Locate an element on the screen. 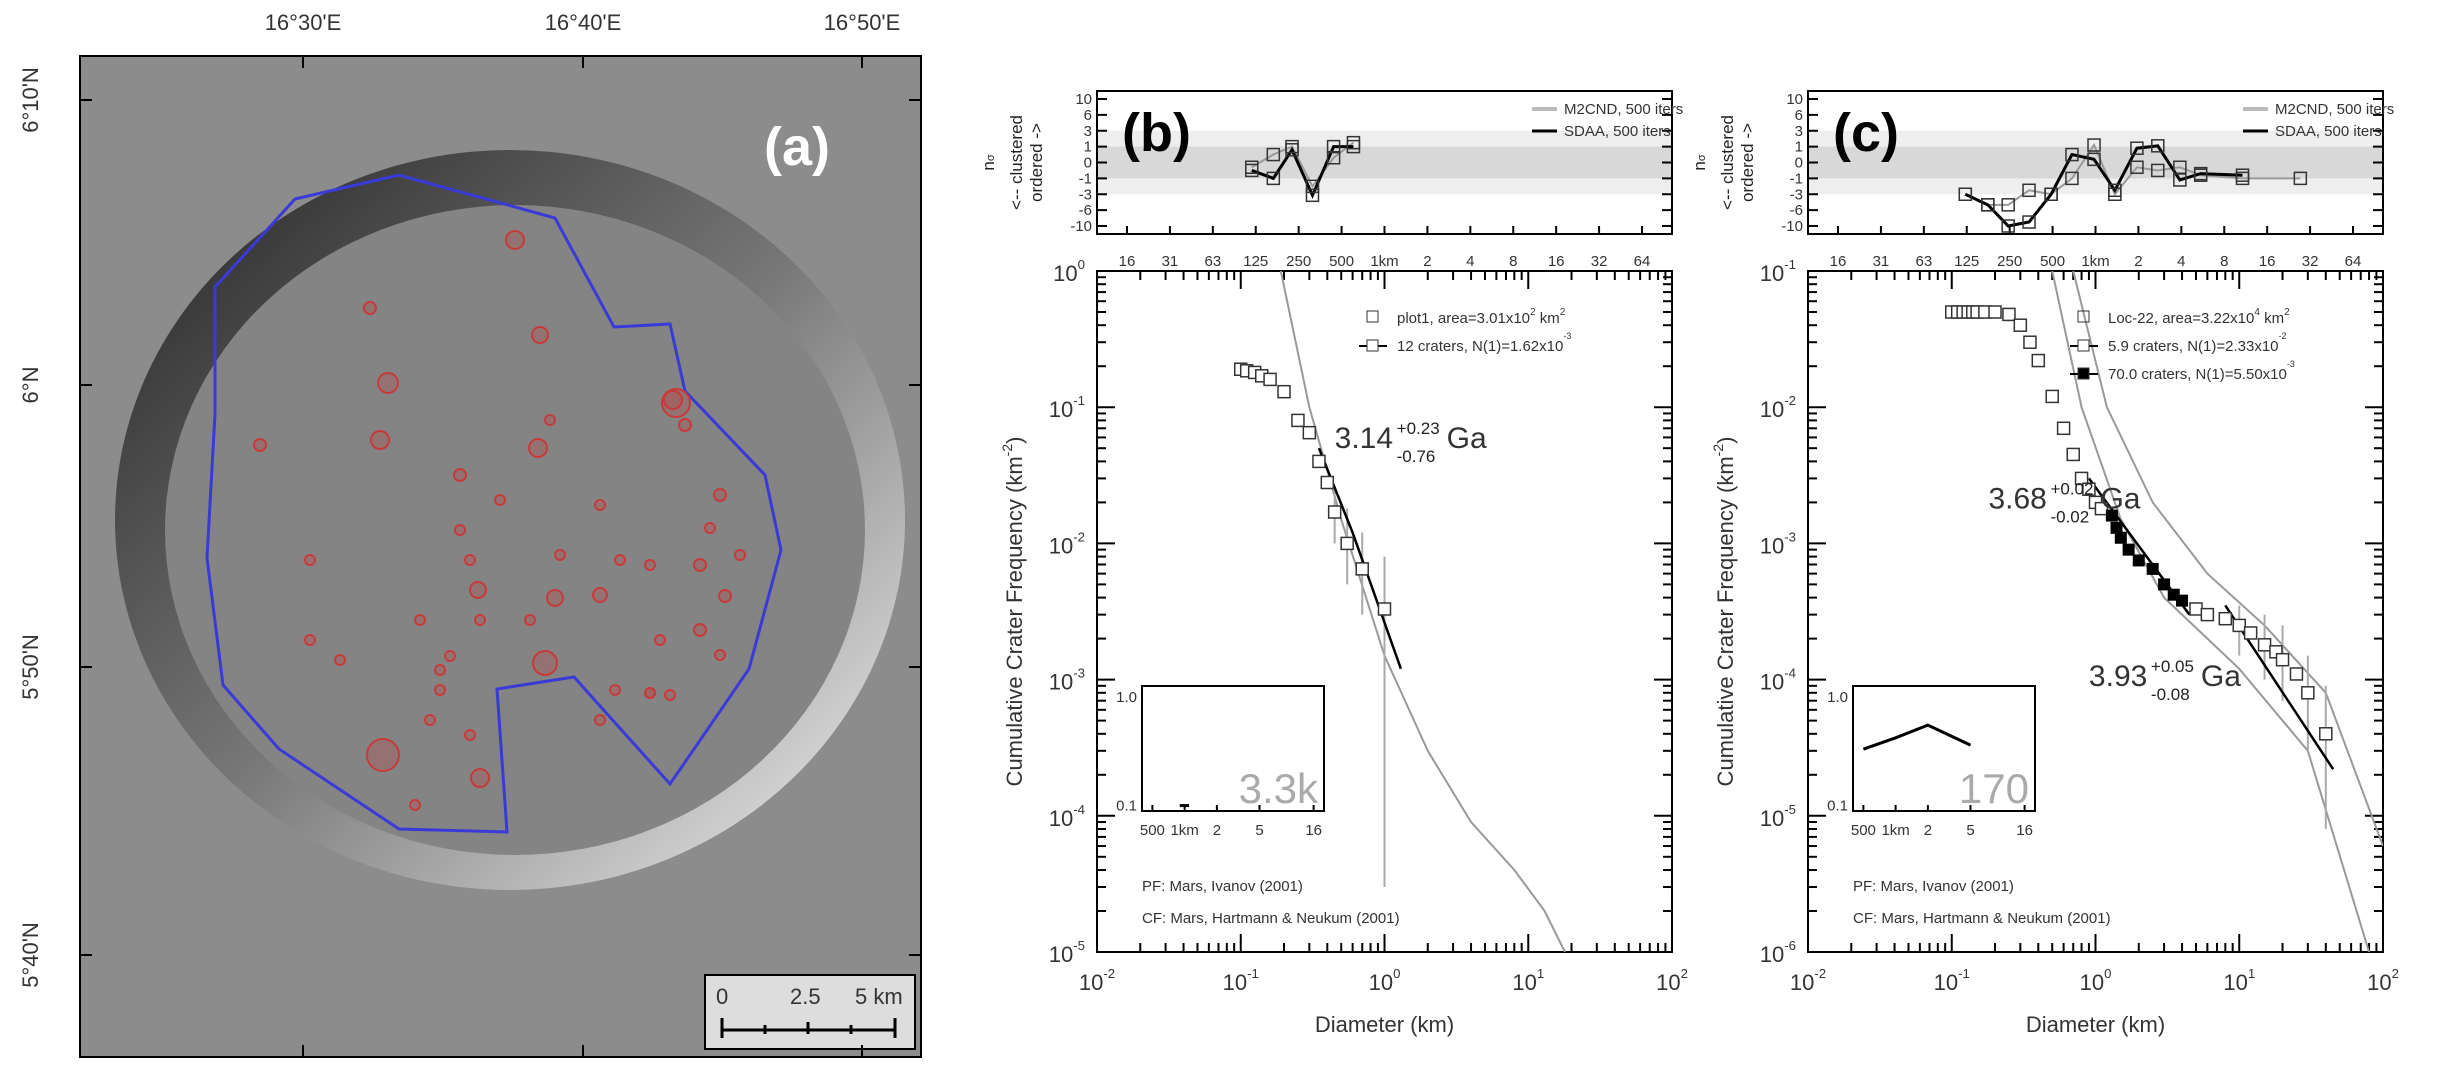 The image size is (2463, 1080). inset-label: 170 is located at coordinates (1994, 788).